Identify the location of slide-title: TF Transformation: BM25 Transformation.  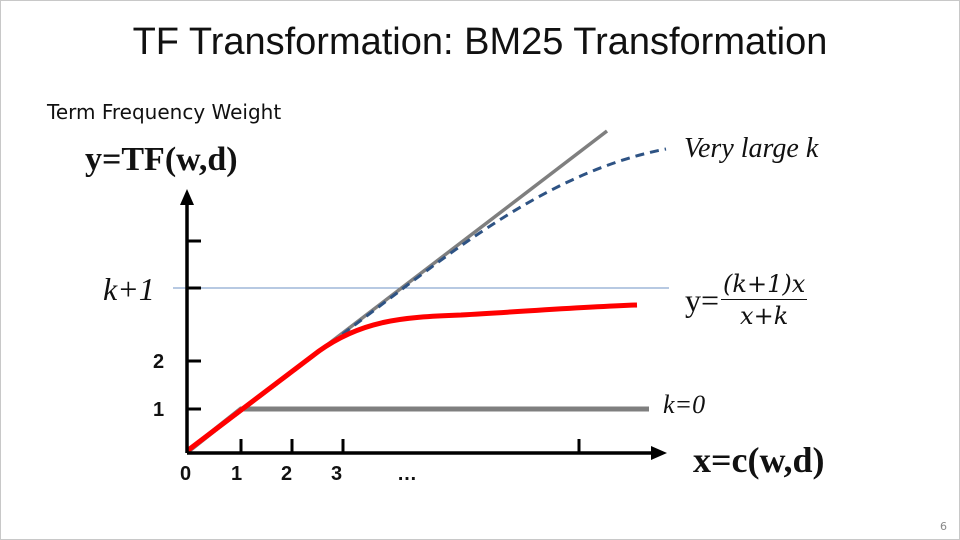
(480, 42).